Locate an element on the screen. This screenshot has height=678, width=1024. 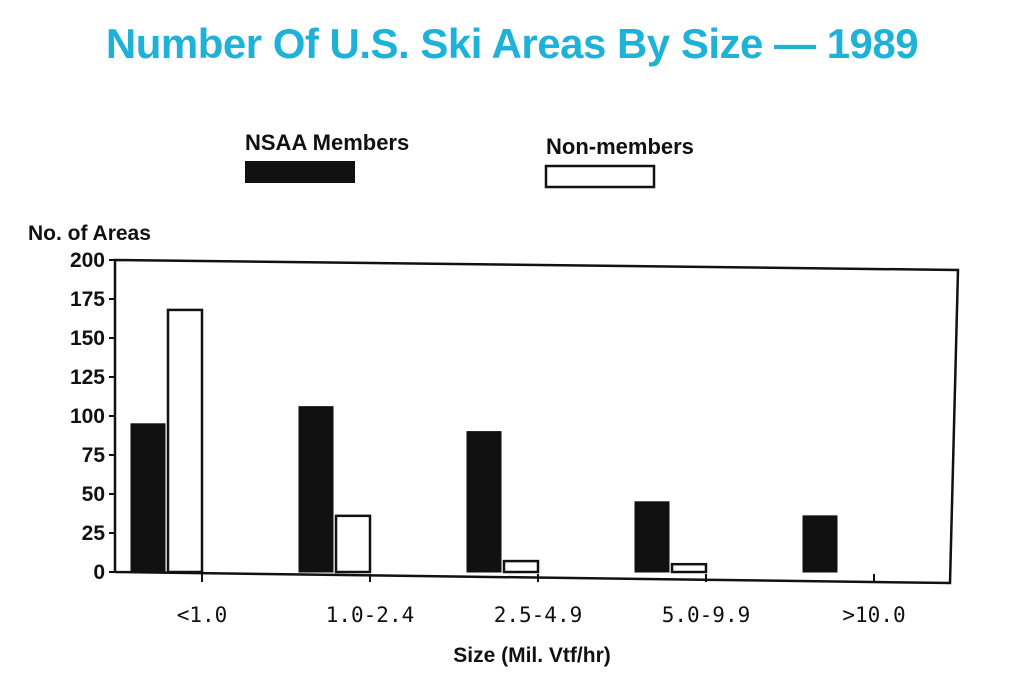
y-tick-label: 0 is located at coordinates (99, 572).